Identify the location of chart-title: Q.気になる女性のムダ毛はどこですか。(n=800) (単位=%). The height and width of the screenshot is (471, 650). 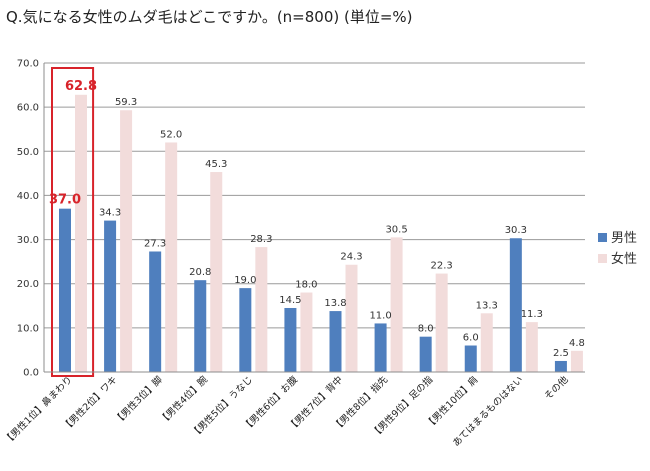
(209, 17).